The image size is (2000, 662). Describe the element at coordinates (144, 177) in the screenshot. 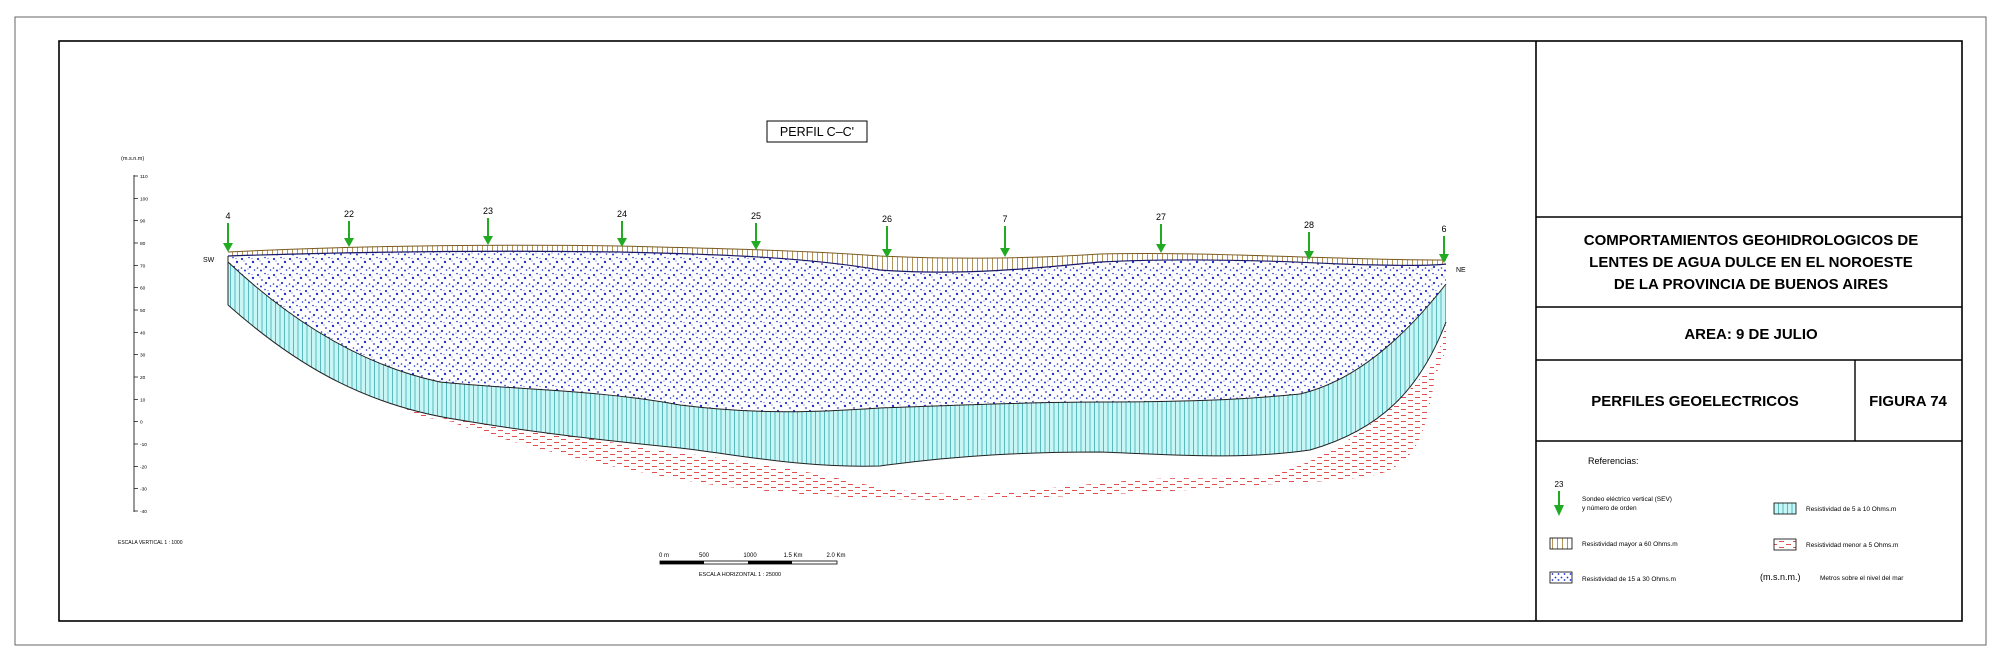

I see `axis-tick-label: 110` at that location.